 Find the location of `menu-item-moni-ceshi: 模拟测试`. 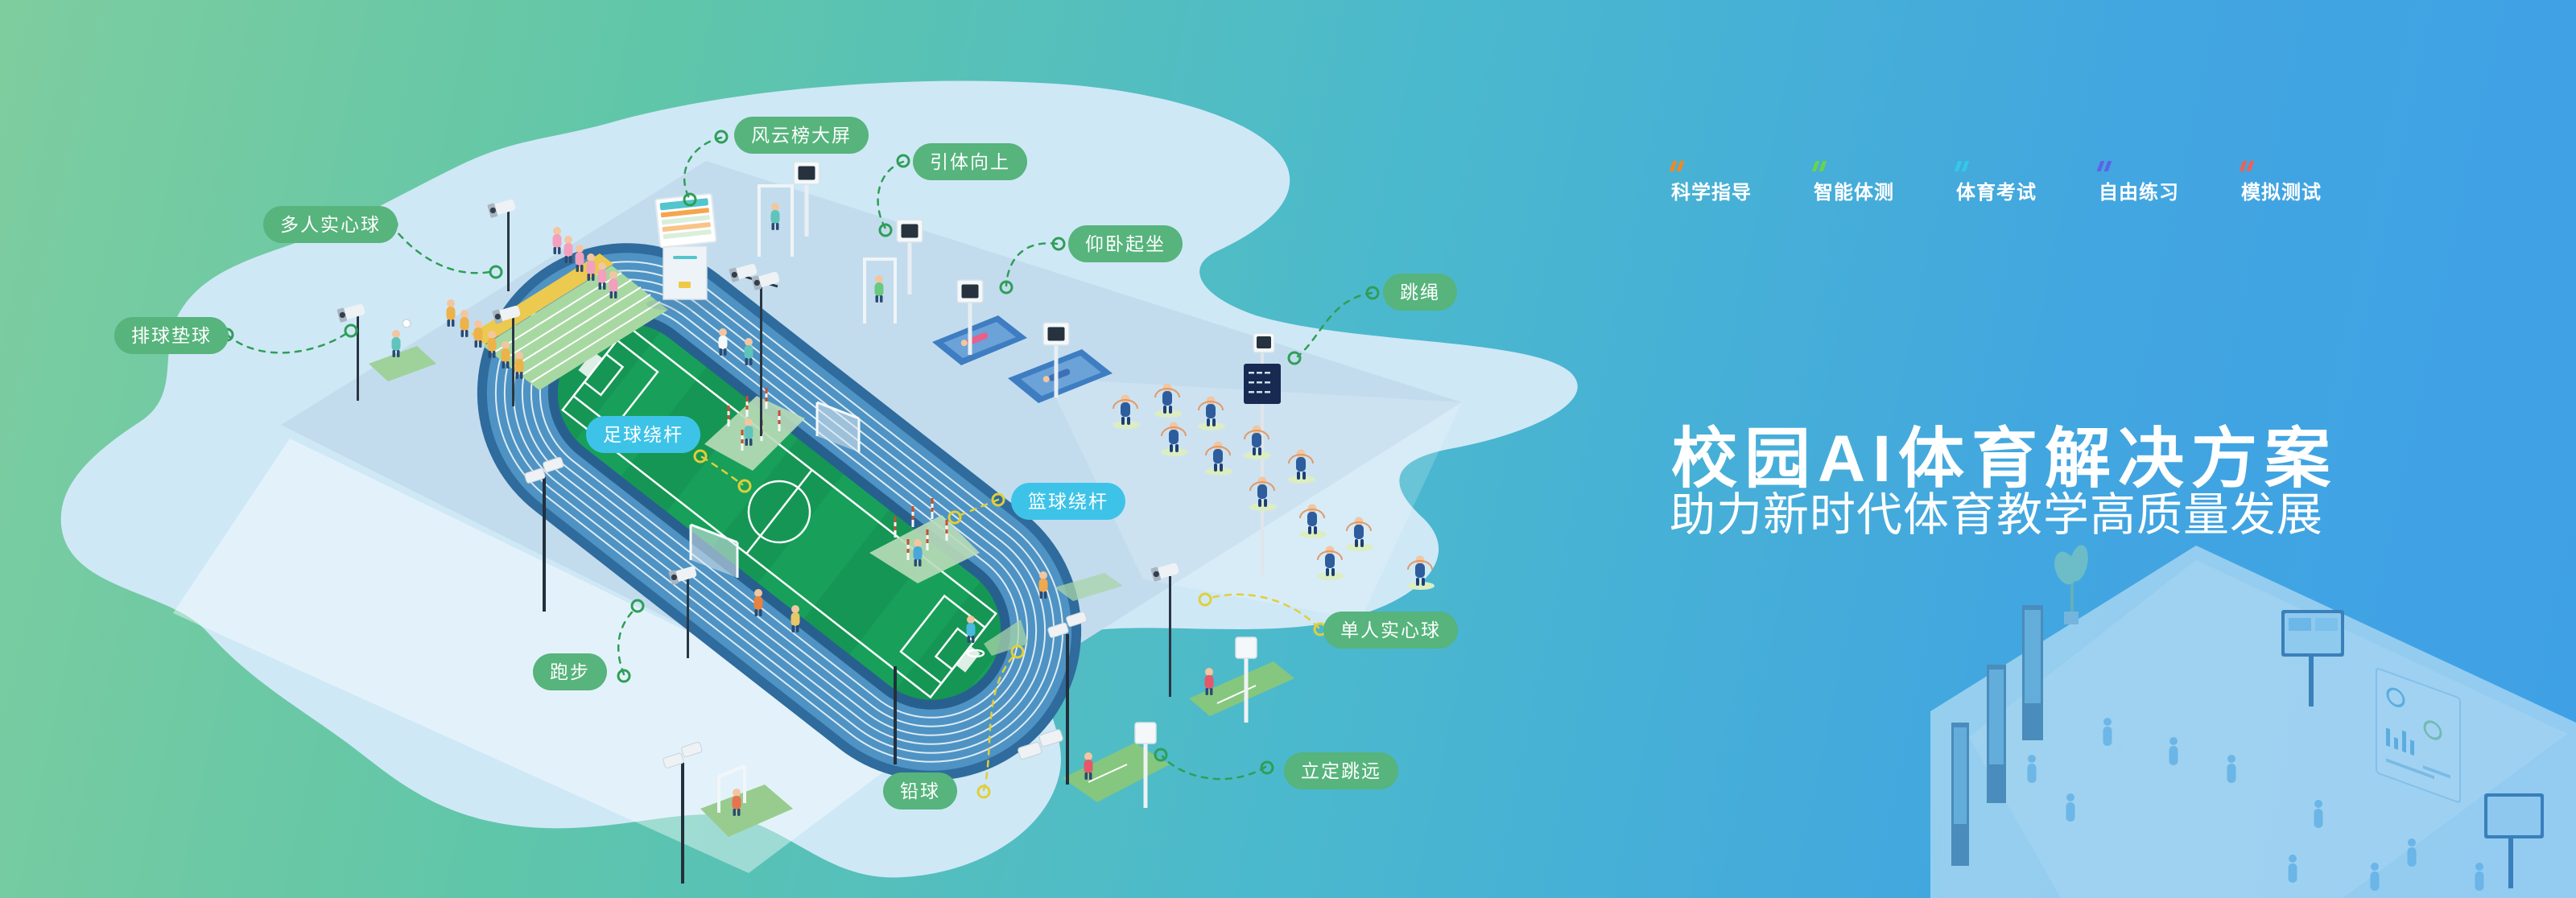

menu-item-moni-ceshi: 模拟测试 is located at coordinates (2280, 182).